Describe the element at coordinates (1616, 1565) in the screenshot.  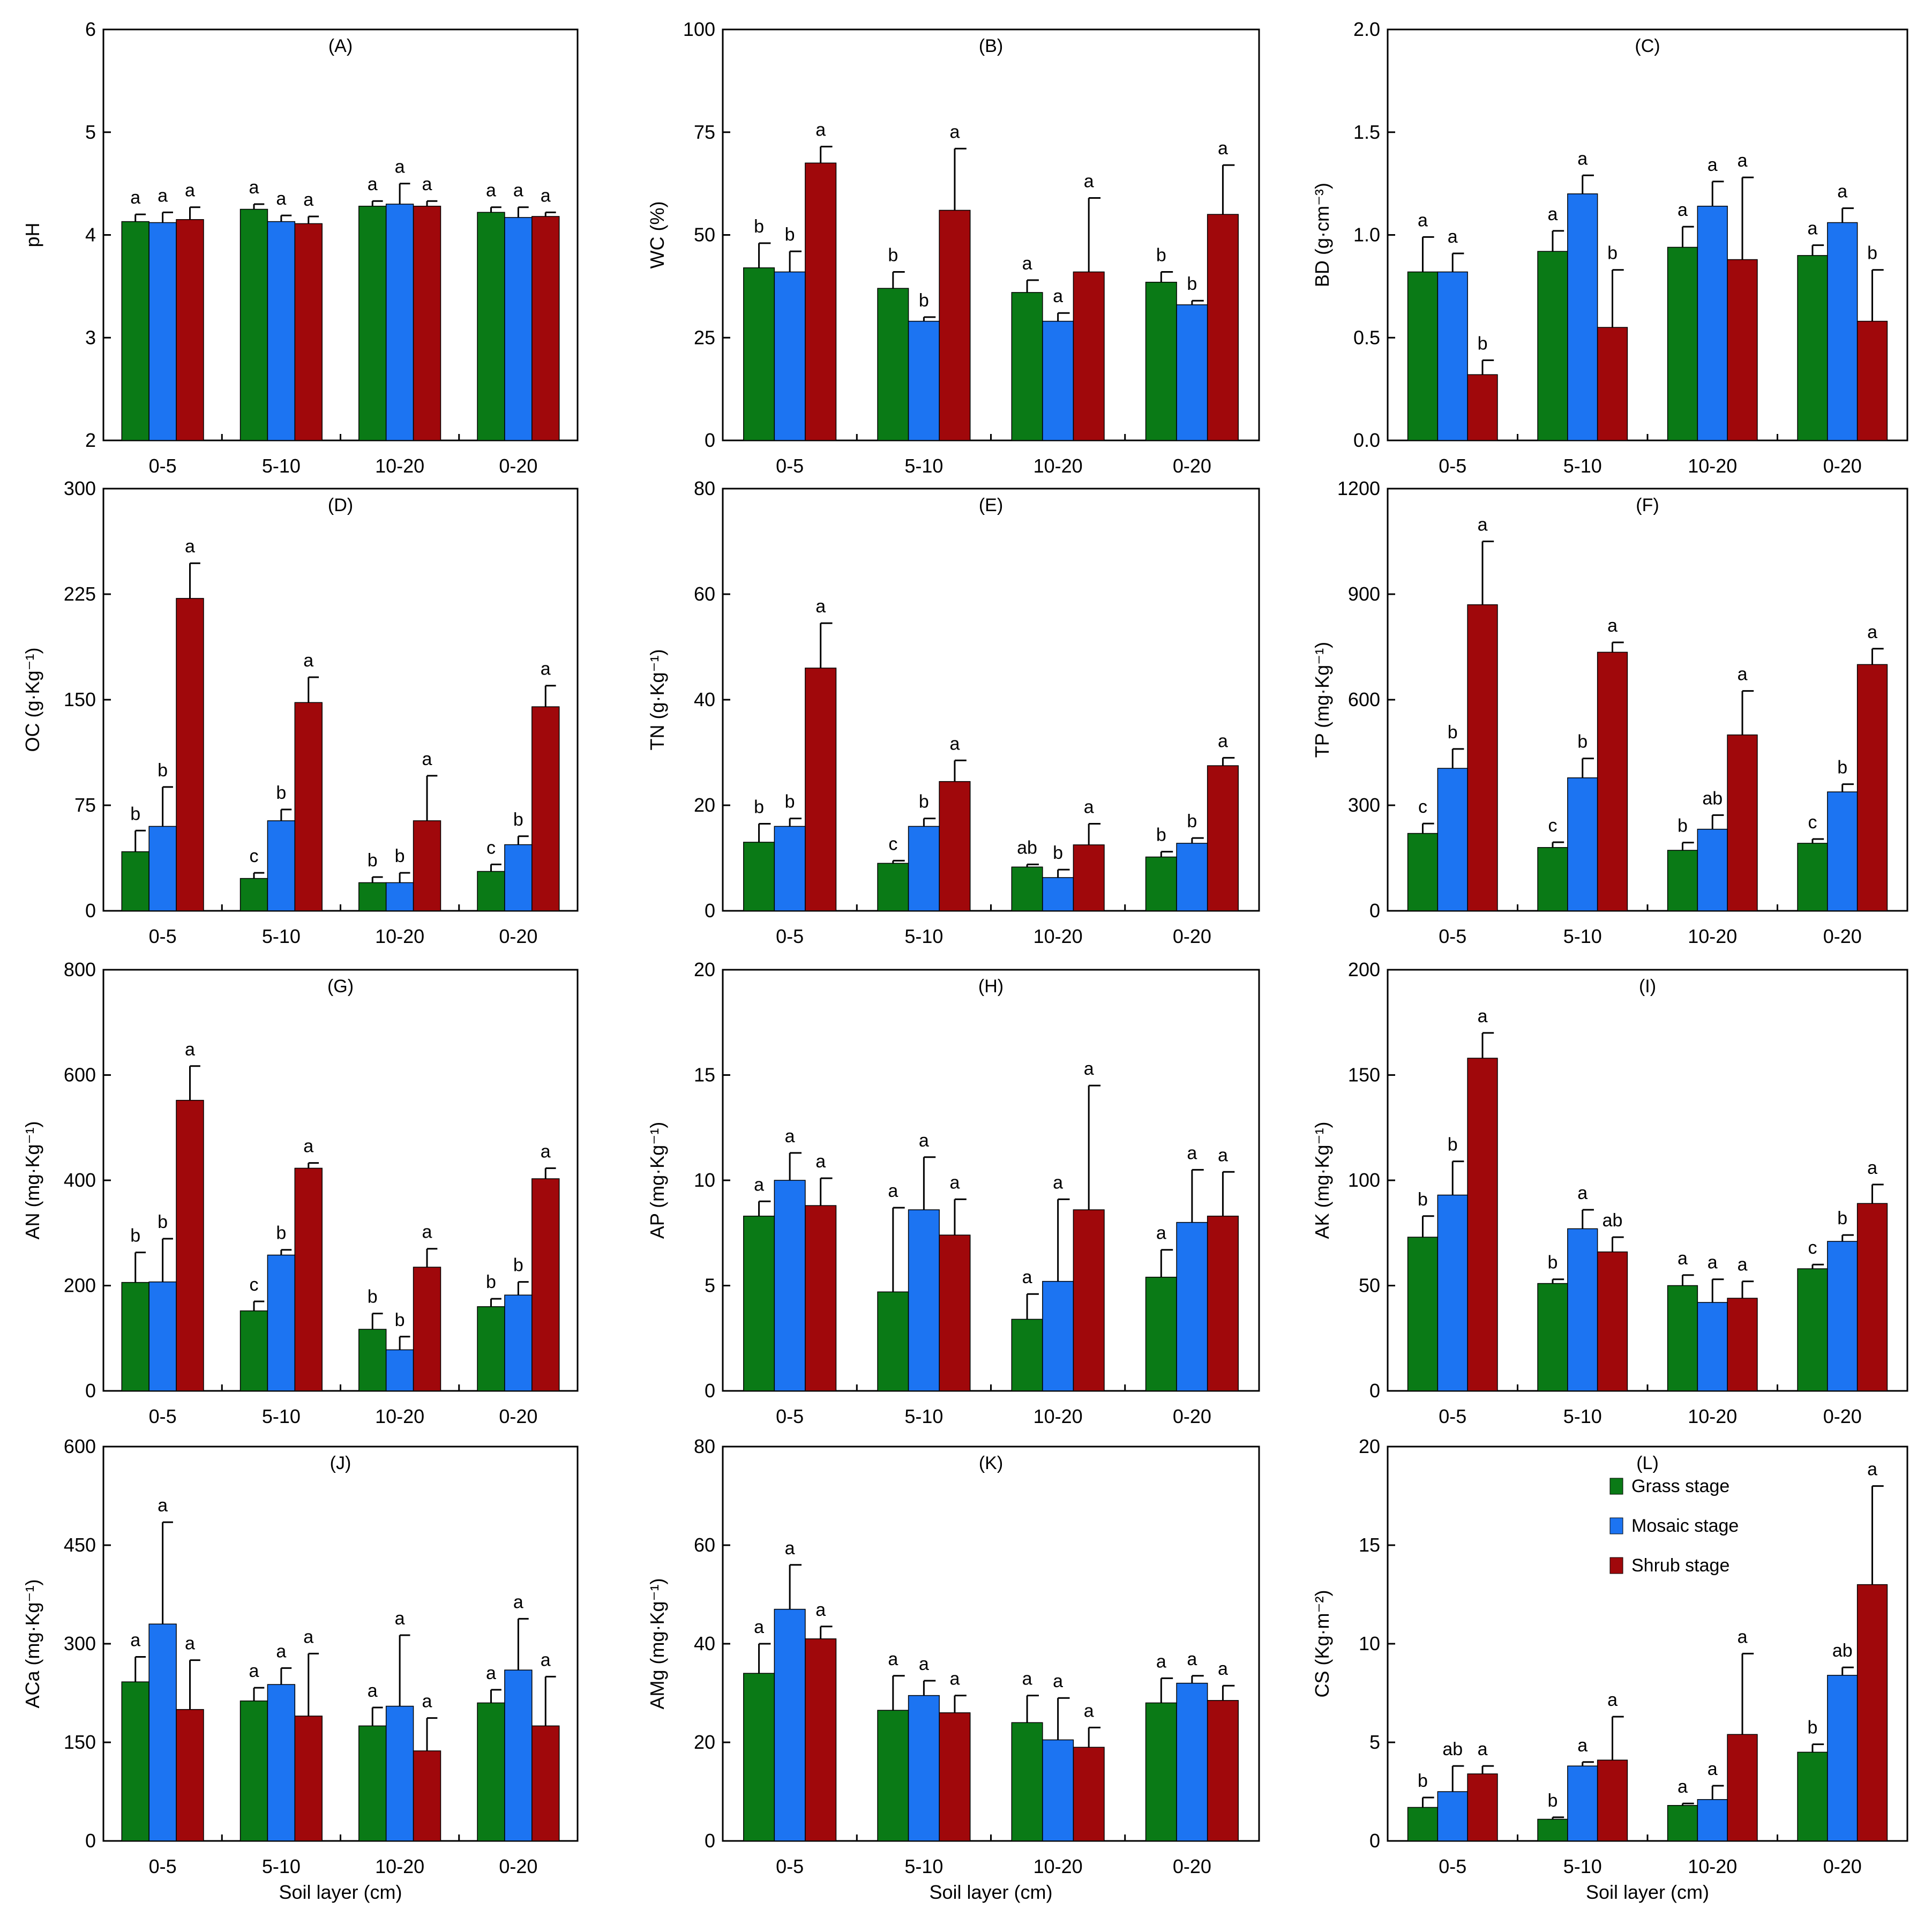
I see `legend-swatch` at that location.